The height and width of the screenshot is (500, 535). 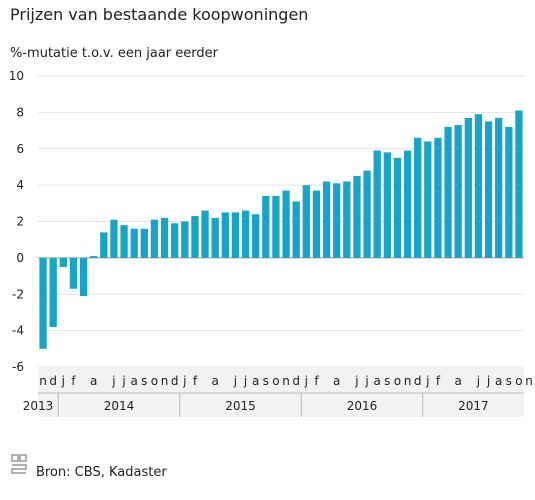 What do you see at coordinates (18, 331) in the screenshot?
I see `y-tick-label: -4` at bounding box center [18, 331].